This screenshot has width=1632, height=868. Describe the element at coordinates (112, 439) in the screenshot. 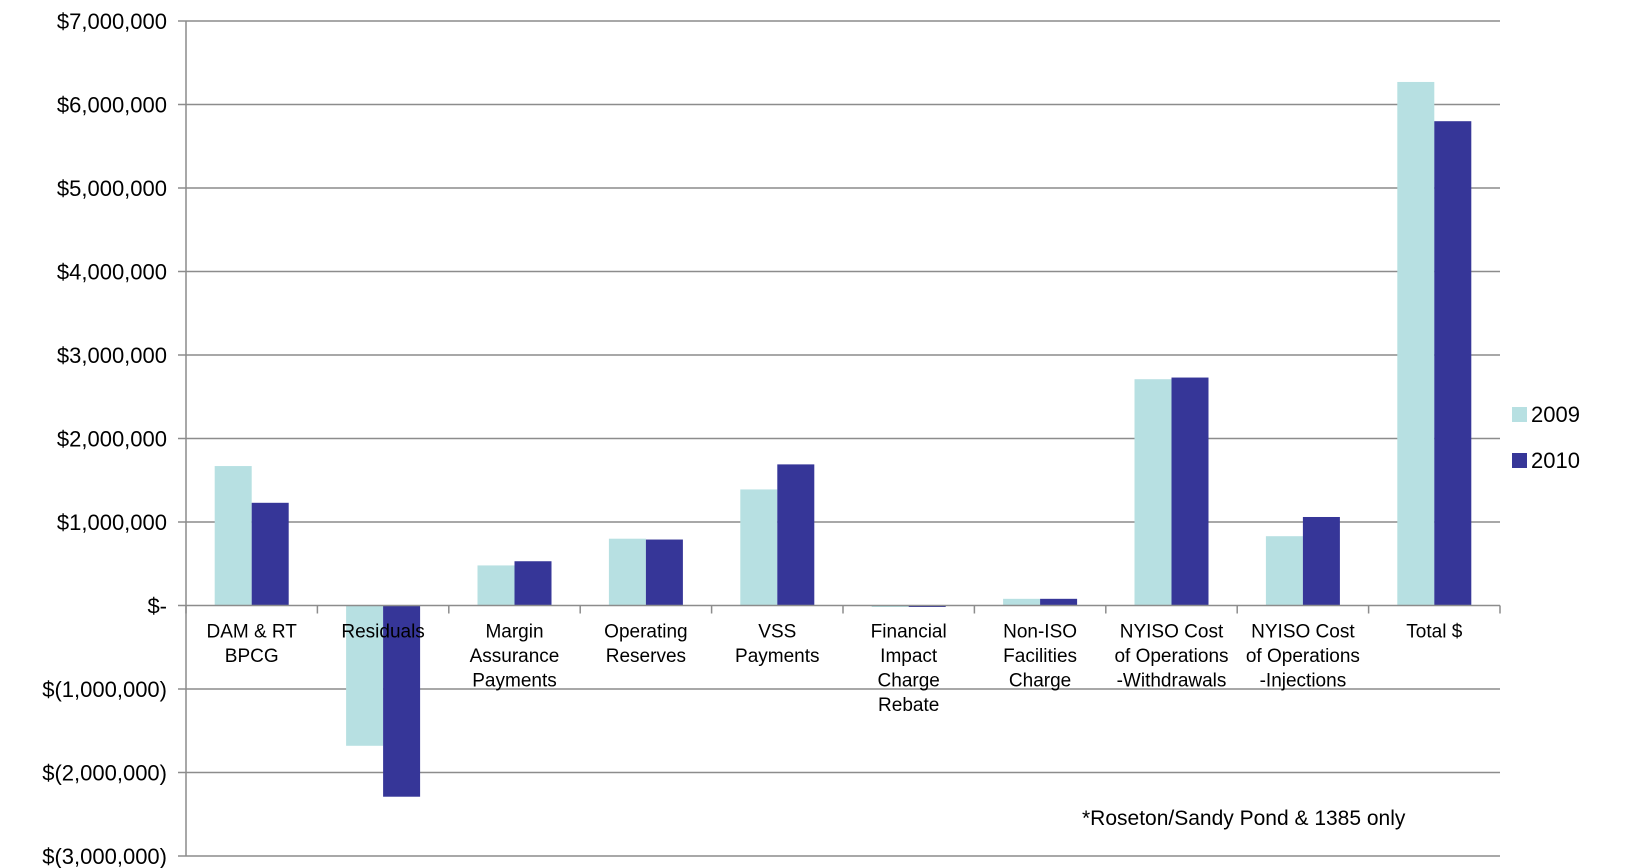

I see `y-tick-label: $2,000,000` at that location.